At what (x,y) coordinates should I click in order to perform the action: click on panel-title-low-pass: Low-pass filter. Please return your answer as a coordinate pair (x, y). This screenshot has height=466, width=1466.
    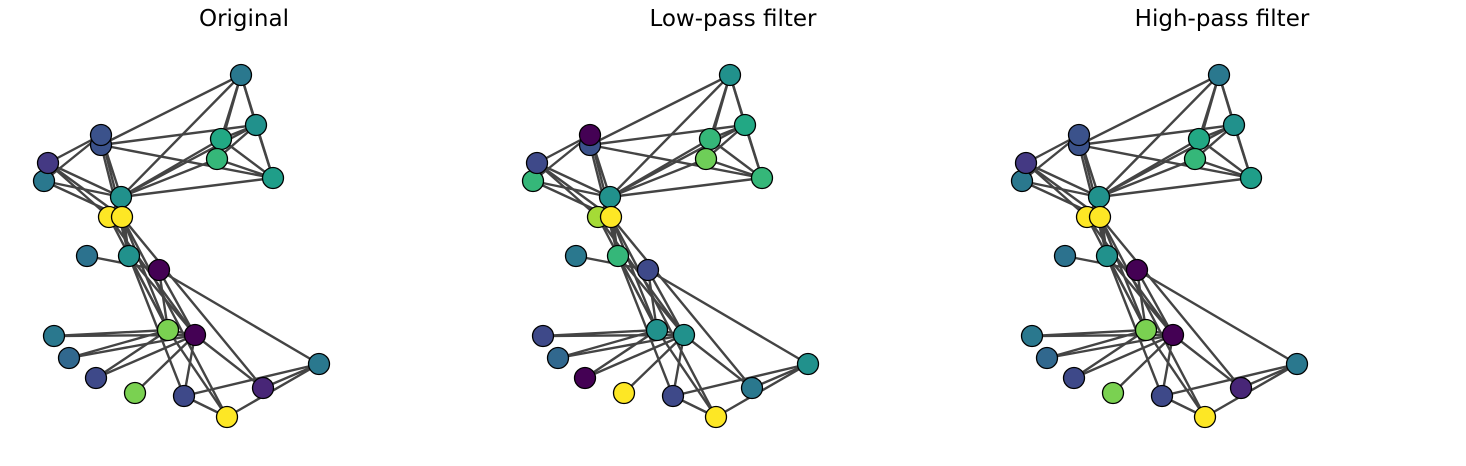
    Looking at the image, I should click on (733, 19).